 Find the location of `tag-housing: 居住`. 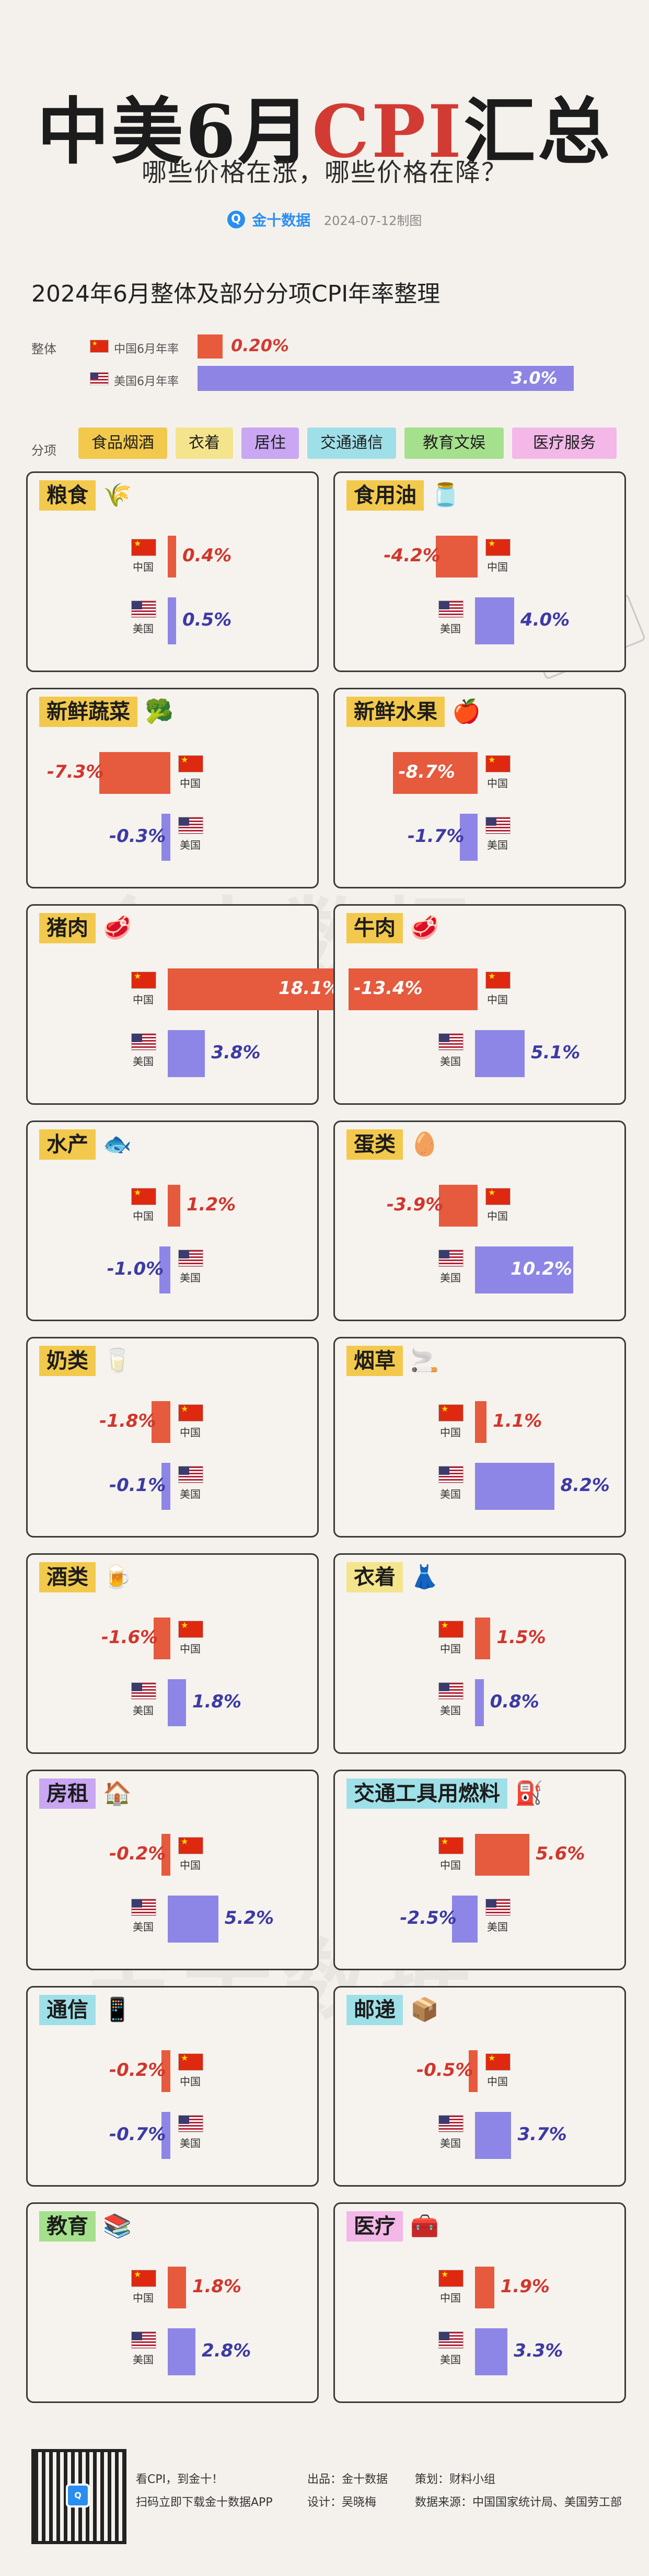

tag-housing: 居住 is located at coordinates (270, 443).